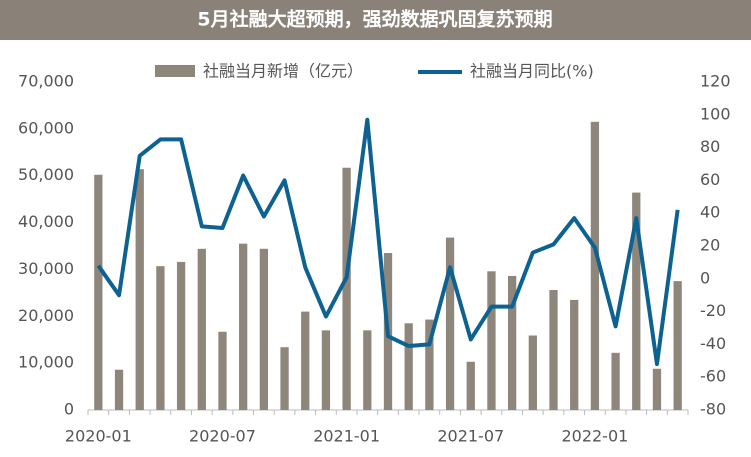 This screenshot has width=751, height=457. What do you see at coordinates (532, 71) in the screenshot?
I see `legend-label: 社融当月同比(%)` at bounding box center [532, 71].